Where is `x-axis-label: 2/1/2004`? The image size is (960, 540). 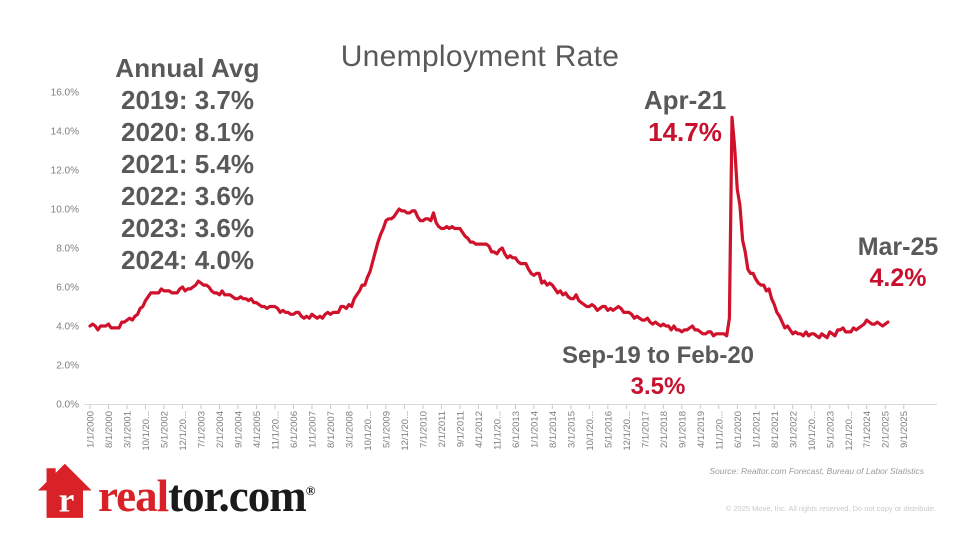
x-axis-label: 2/1/2004 is located at coordinates (220, 429).